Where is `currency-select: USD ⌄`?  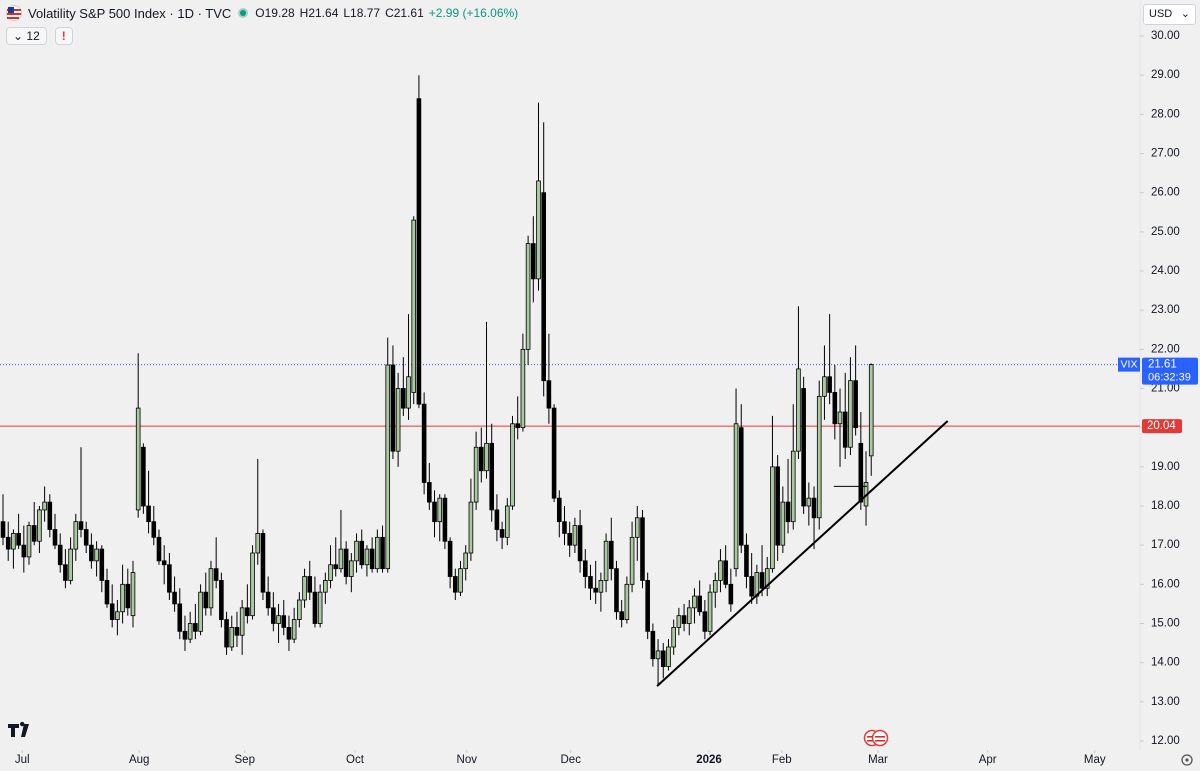
currency-select: USD ⌄ is located at coordinates (1169, 14).